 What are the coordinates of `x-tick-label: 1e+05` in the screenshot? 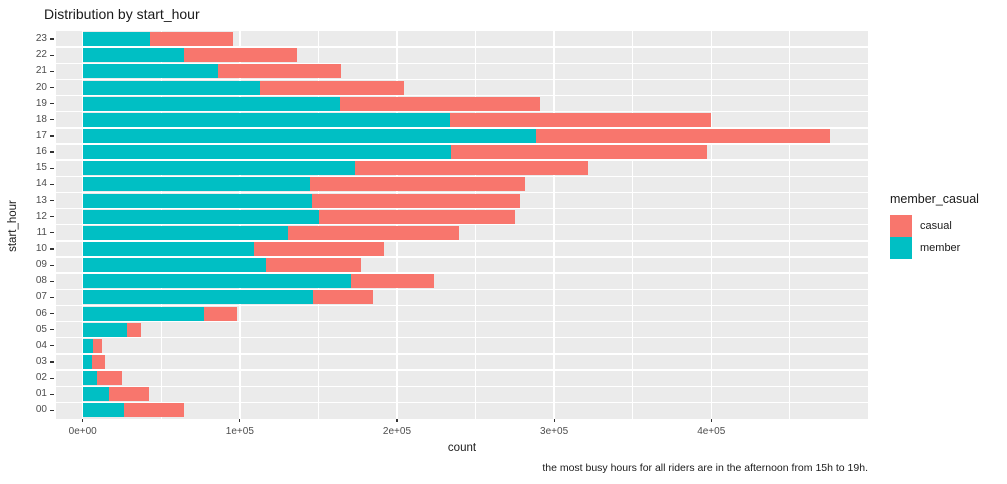 It's located at (239, 431).